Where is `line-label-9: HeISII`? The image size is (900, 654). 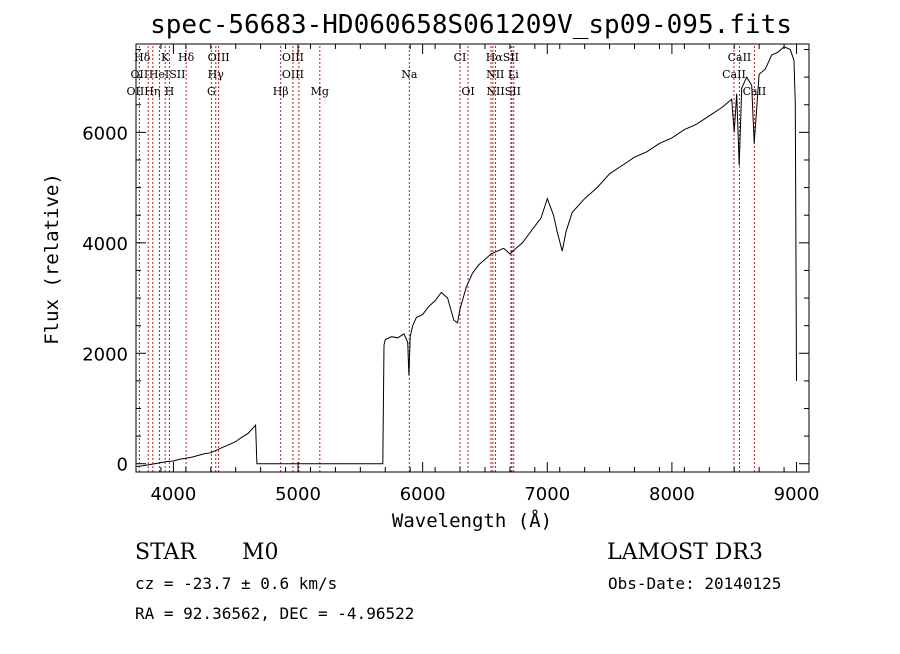 line-label-9: HeISII is located at coordinates (167, 74).